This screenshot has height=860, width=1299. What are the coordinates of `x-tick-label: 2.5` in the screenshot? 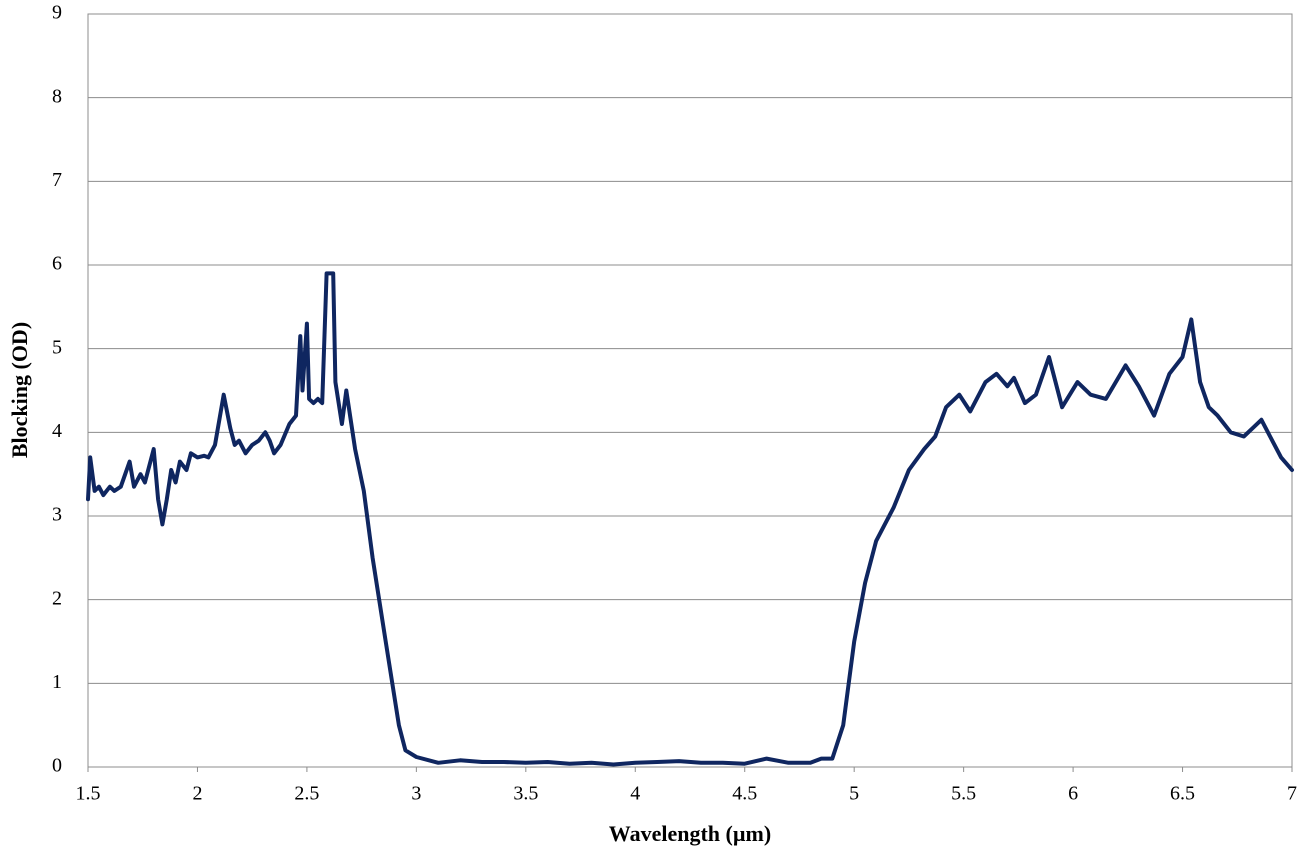 It's located at (306, 794).